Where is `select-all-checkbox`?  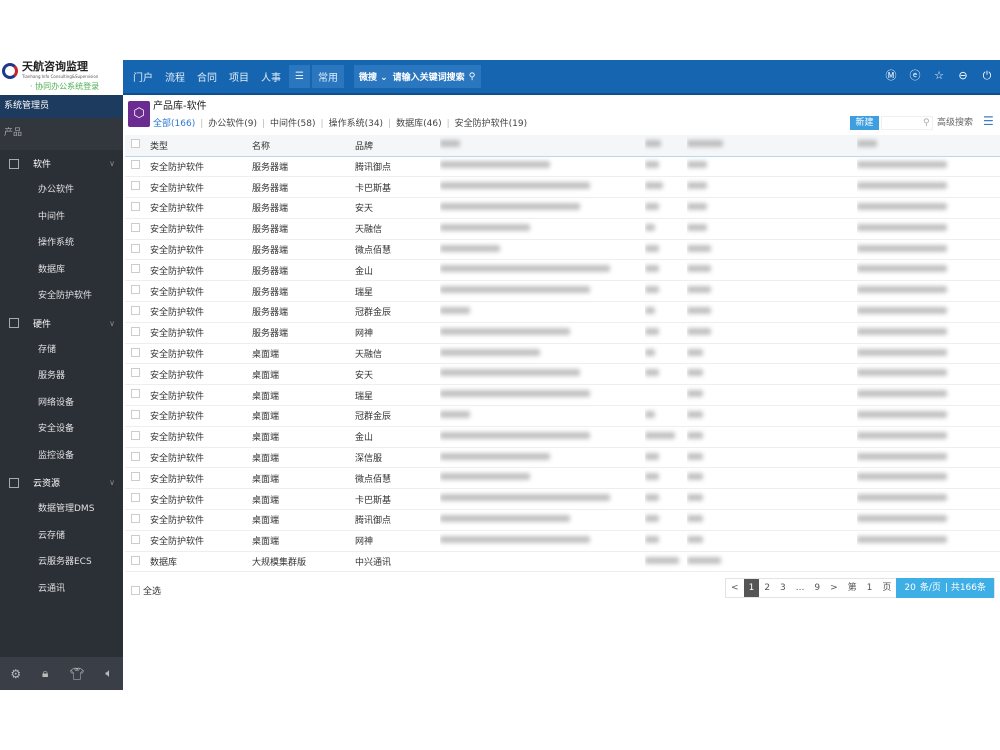
select-all-checkbox is located at coordinates (135, 590).